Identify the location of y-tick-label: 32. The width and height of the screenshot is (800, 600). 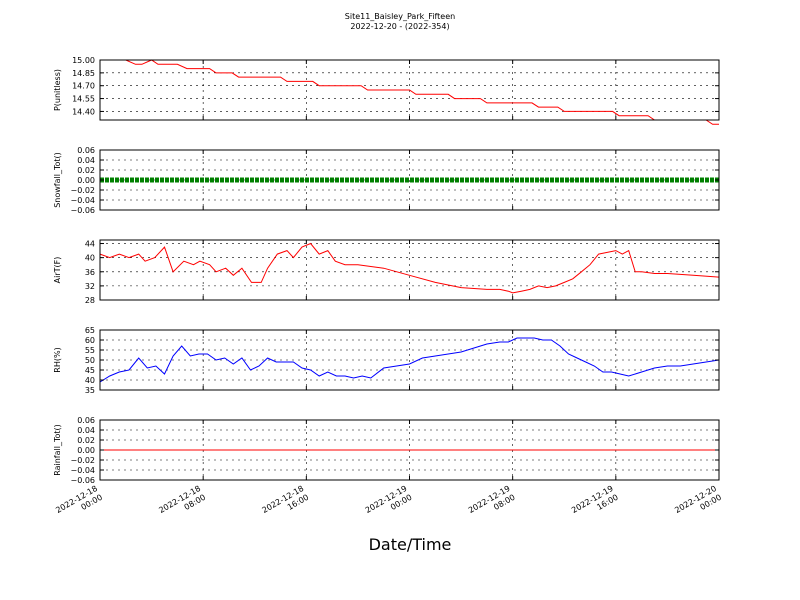
(90, 286).